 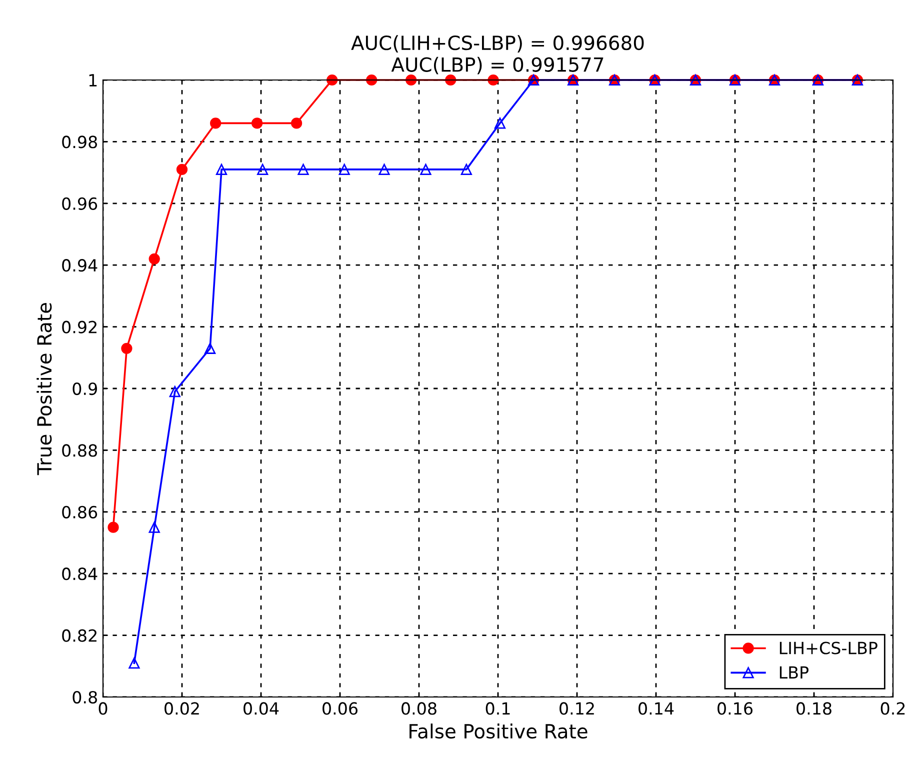 What do you see at coordinates (656, 708) in the screenshot?
I see `x-tick-label: 0.14` at bounding box center [656, 708].